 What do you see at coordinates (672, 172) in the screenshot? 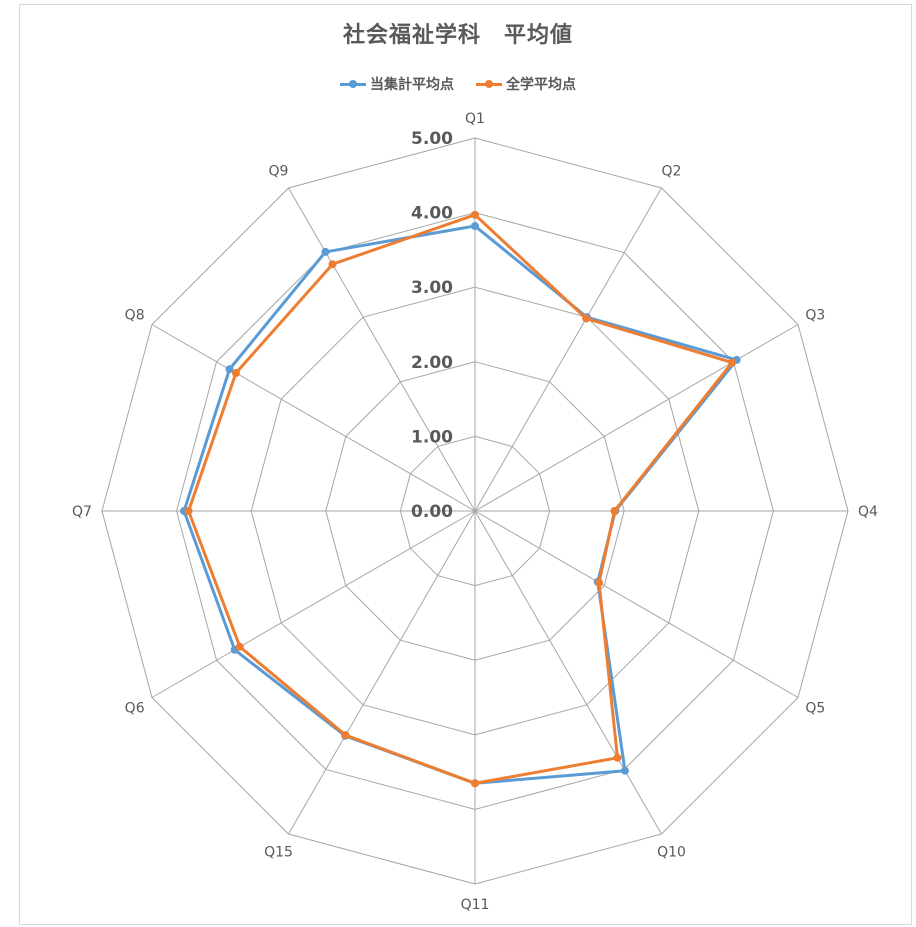
I see `category-label-q2: Q2` at bounding box center [672, 172].